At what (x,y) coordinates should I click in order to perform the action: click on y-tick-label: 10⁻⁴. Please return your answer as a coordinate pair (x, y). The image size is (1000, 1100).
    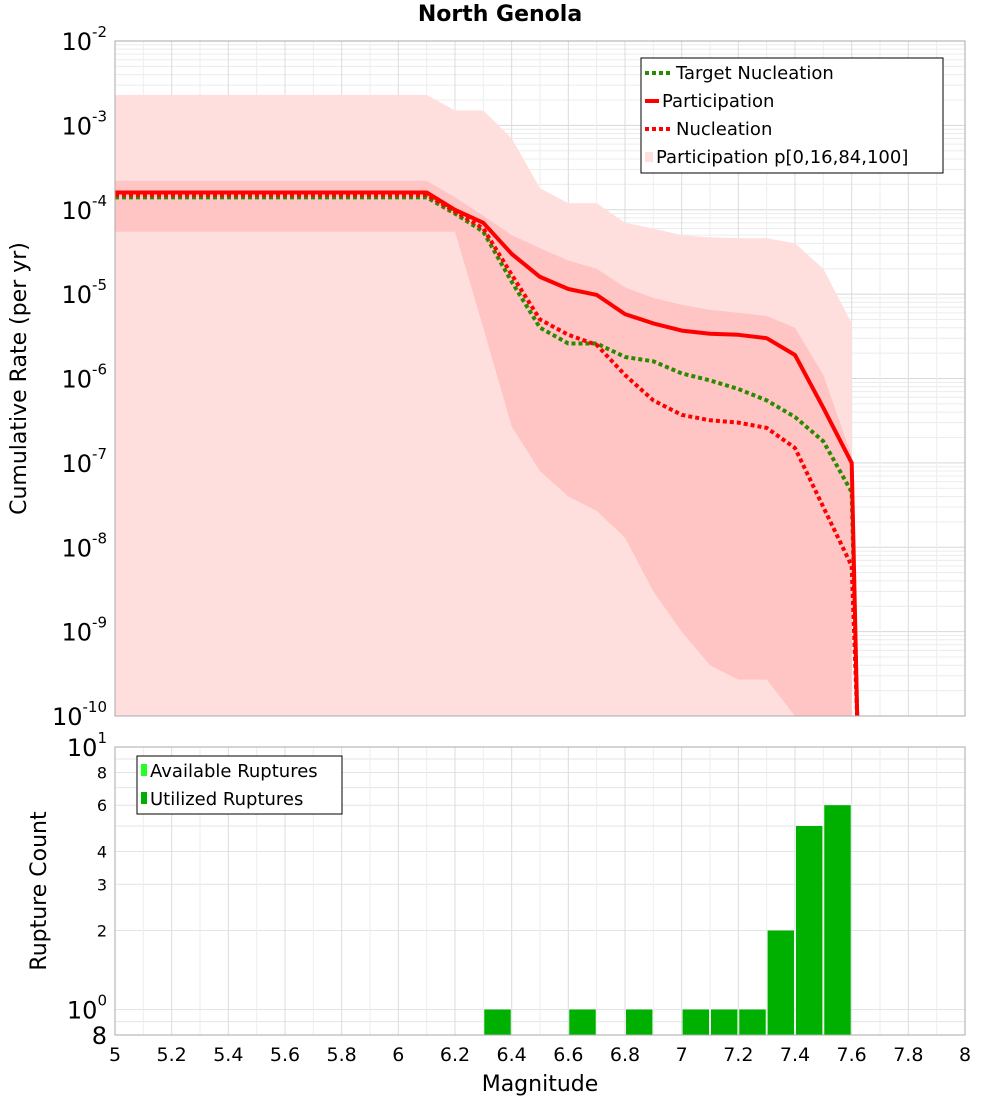
    Looking at the image, I should click on (84, 208).